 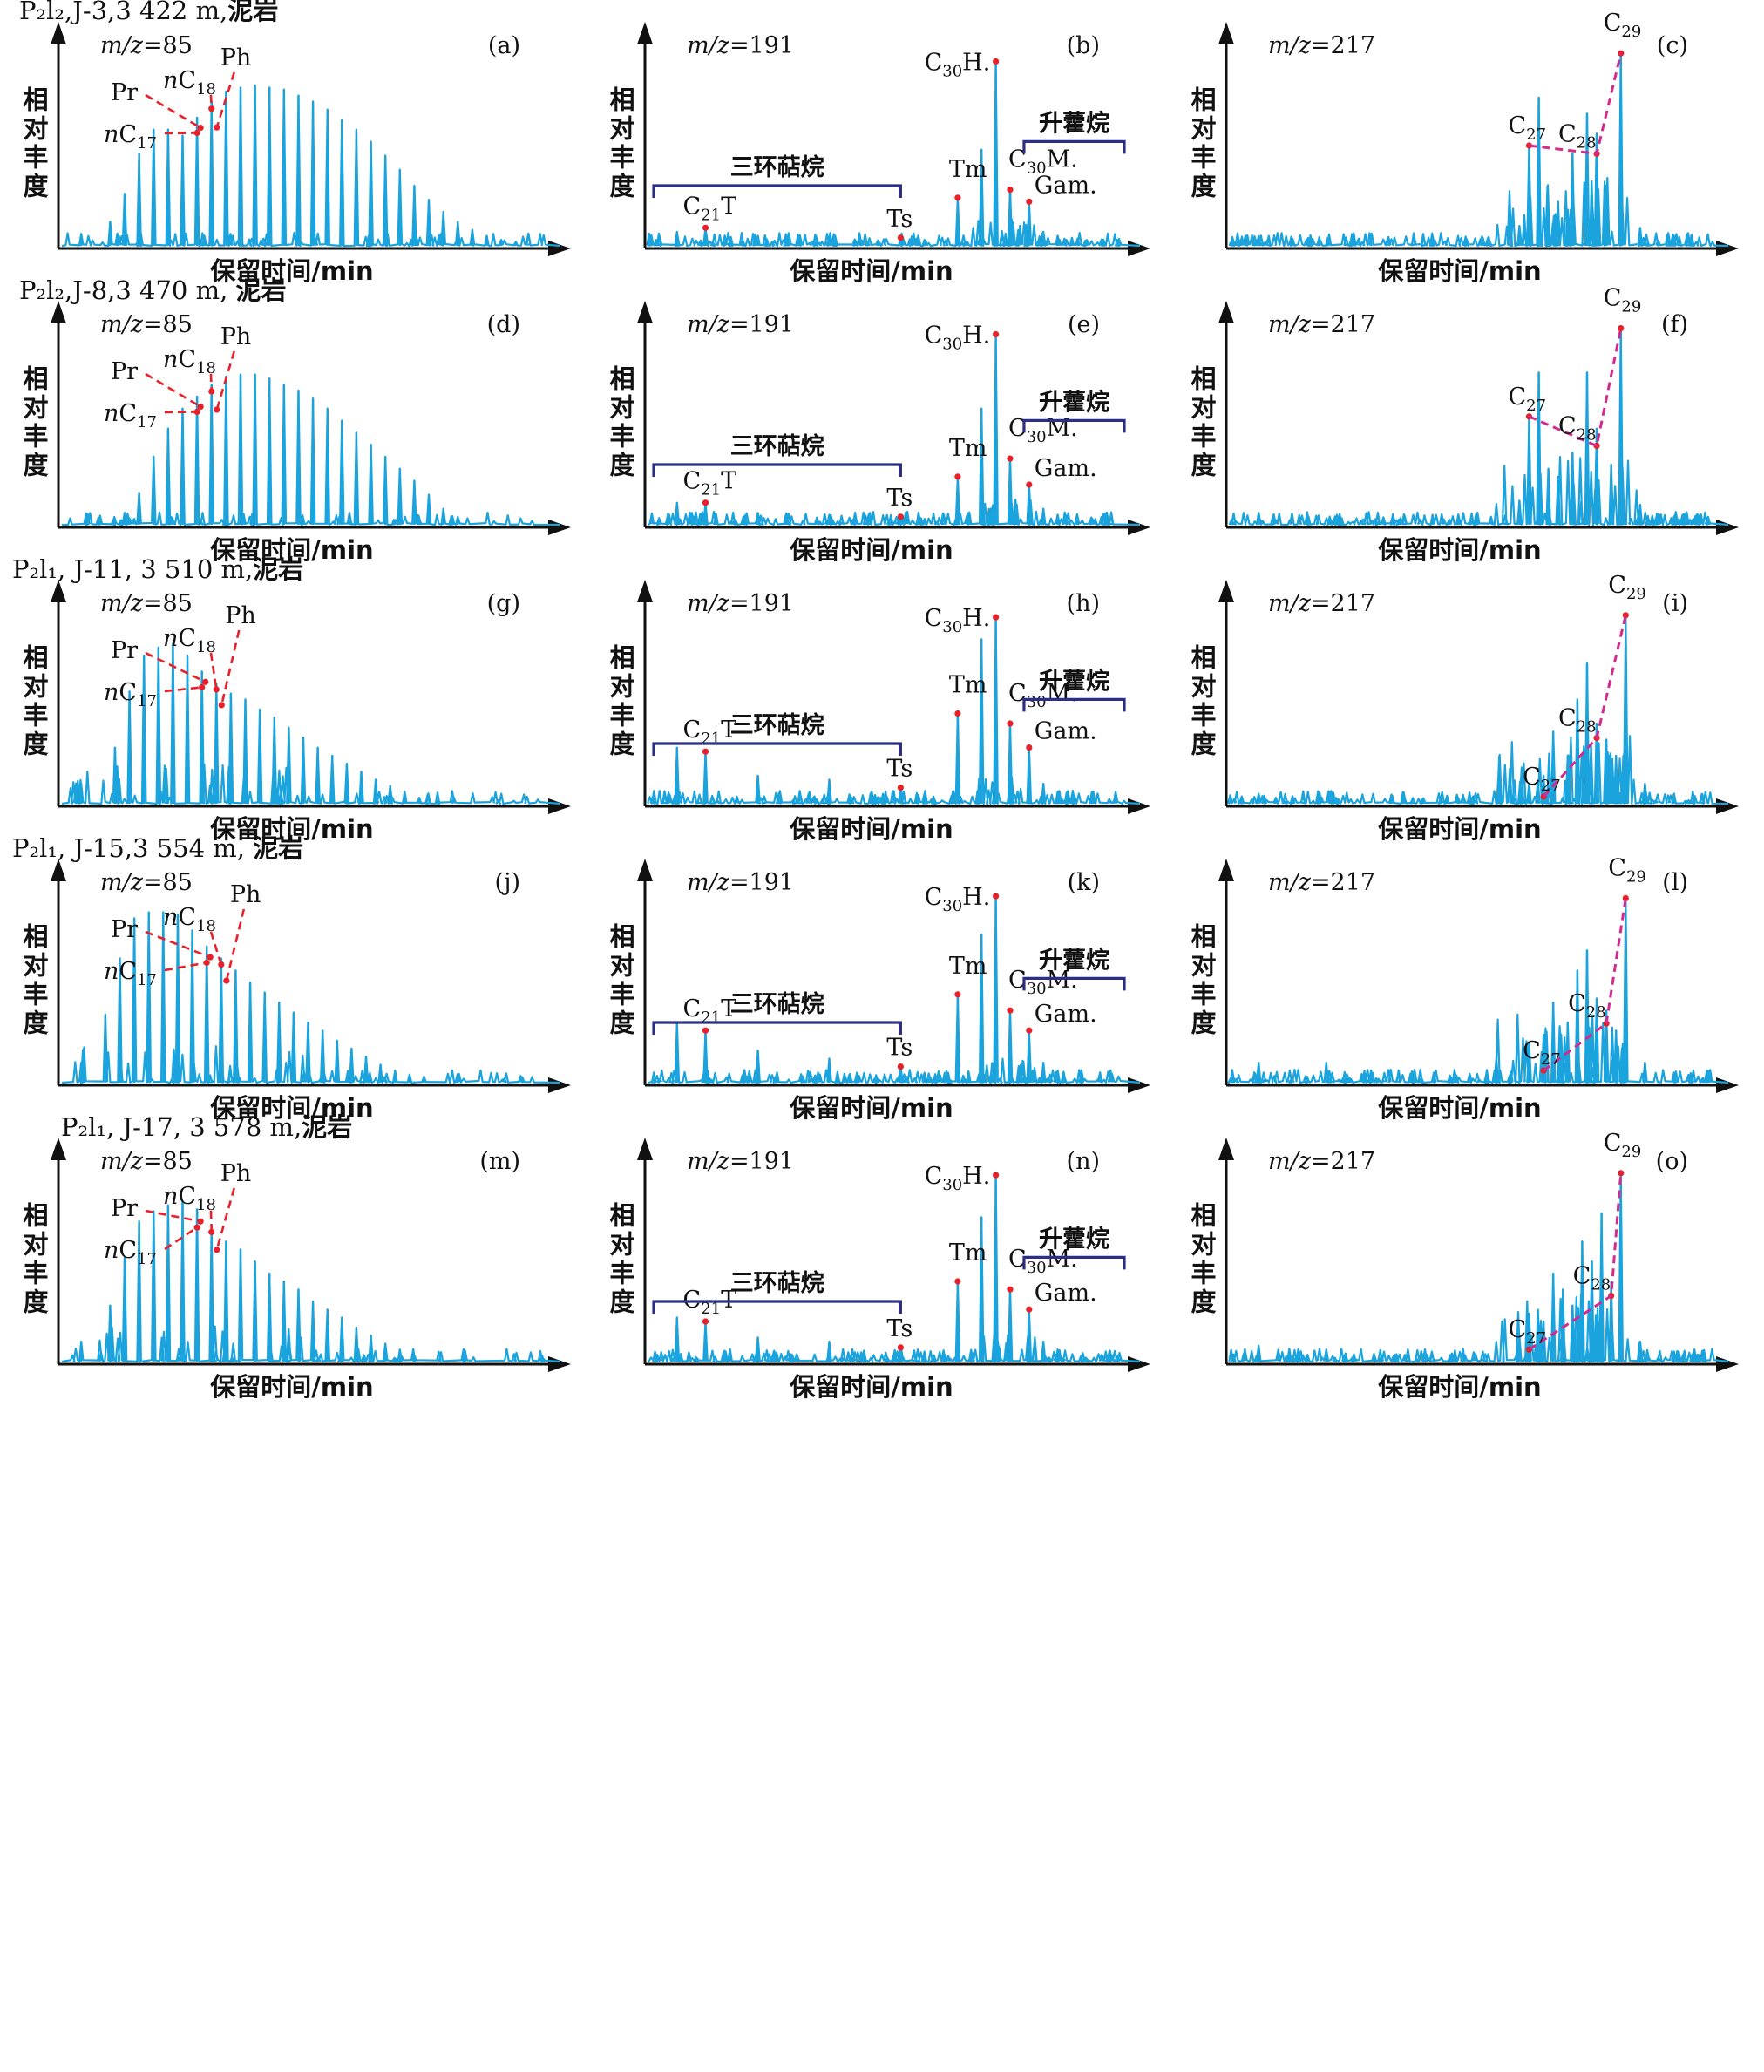 What do you see at coordinates (145, 12) in the screenshot?
I see `header-well-depth: ,J-3,3 422 m,` at bounding box center [145, 12].